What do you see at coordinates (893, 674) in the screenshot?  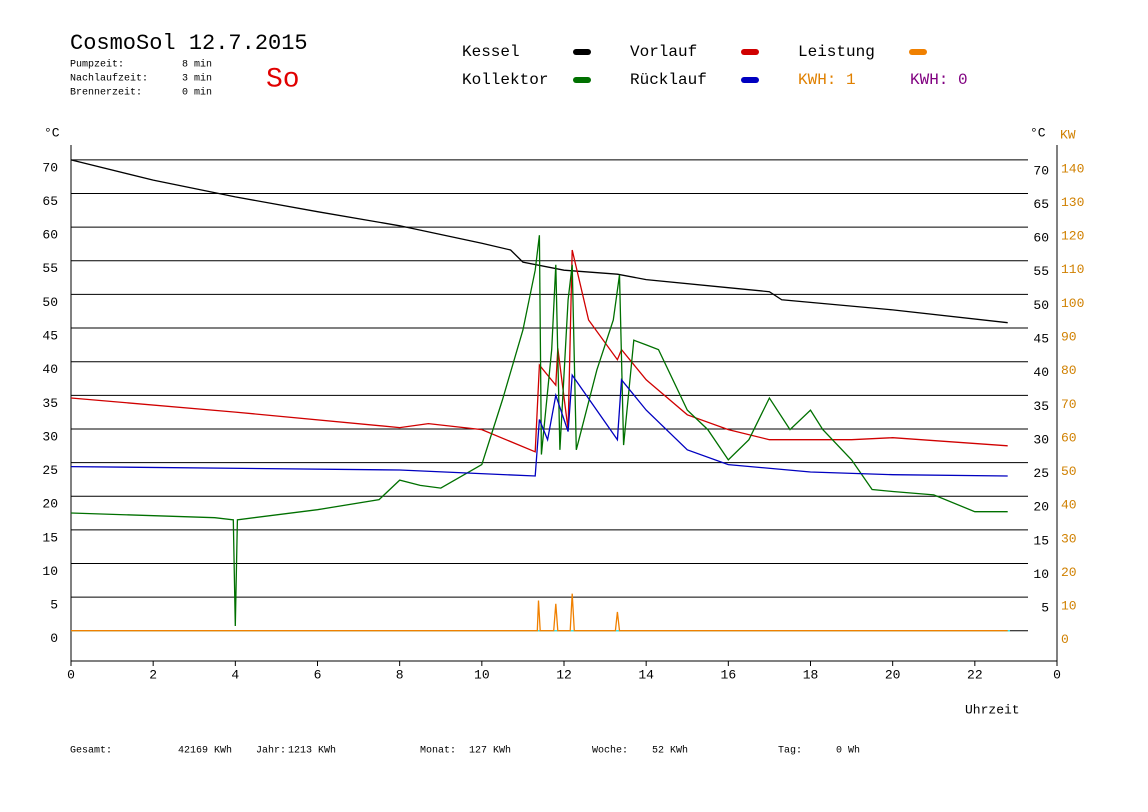 I see `x-tick-label: 20` at bounding box center [893, 674].